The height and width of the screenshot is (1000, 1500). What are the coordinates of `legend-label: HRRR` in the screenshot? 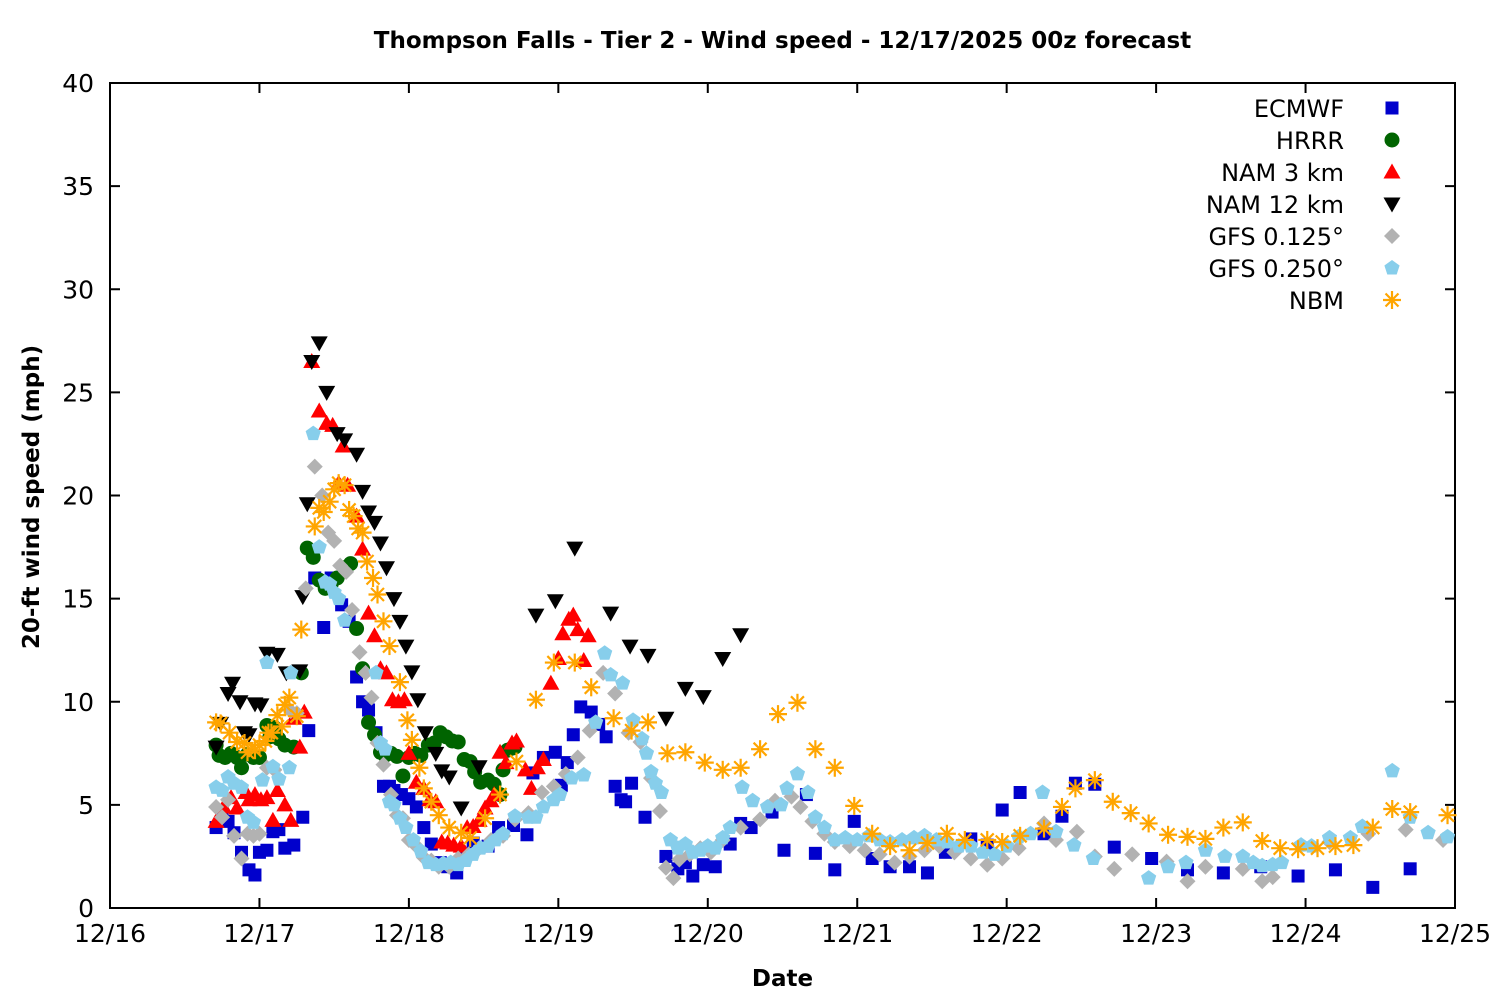 It's located at (1310, 141).